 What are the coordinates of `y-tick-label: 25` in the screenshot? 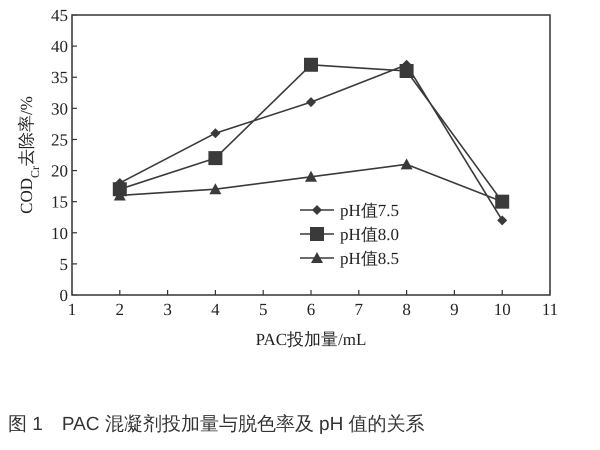 It's located at (59, 140).